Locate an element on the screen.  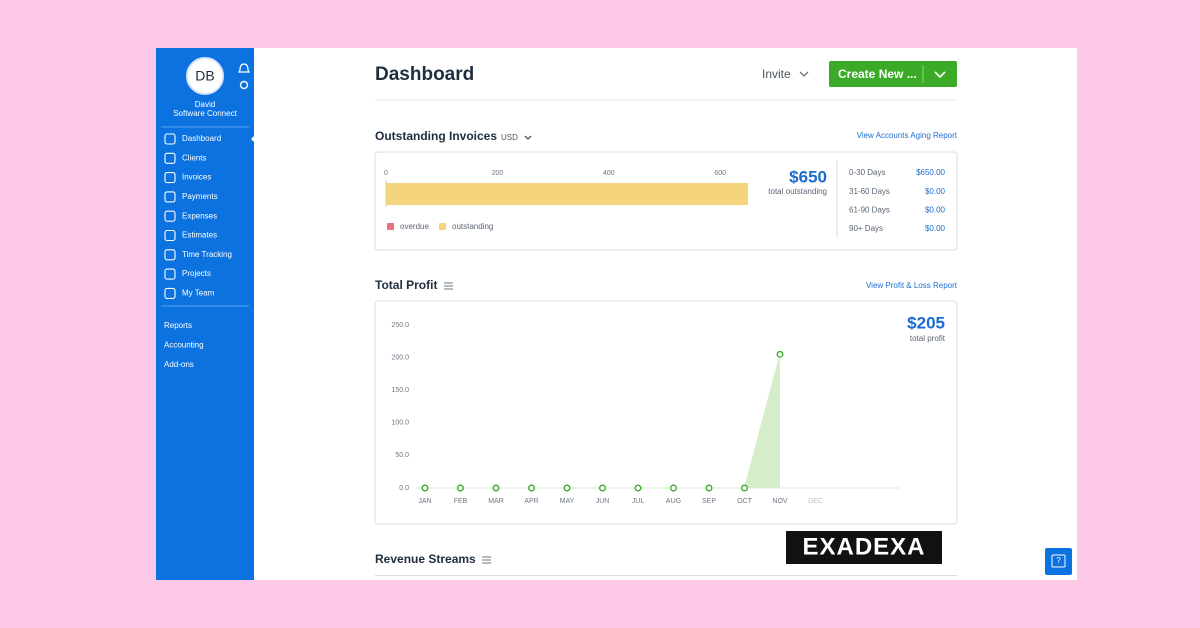
x-tick-label: MAY is located at coordinates (567, 501).